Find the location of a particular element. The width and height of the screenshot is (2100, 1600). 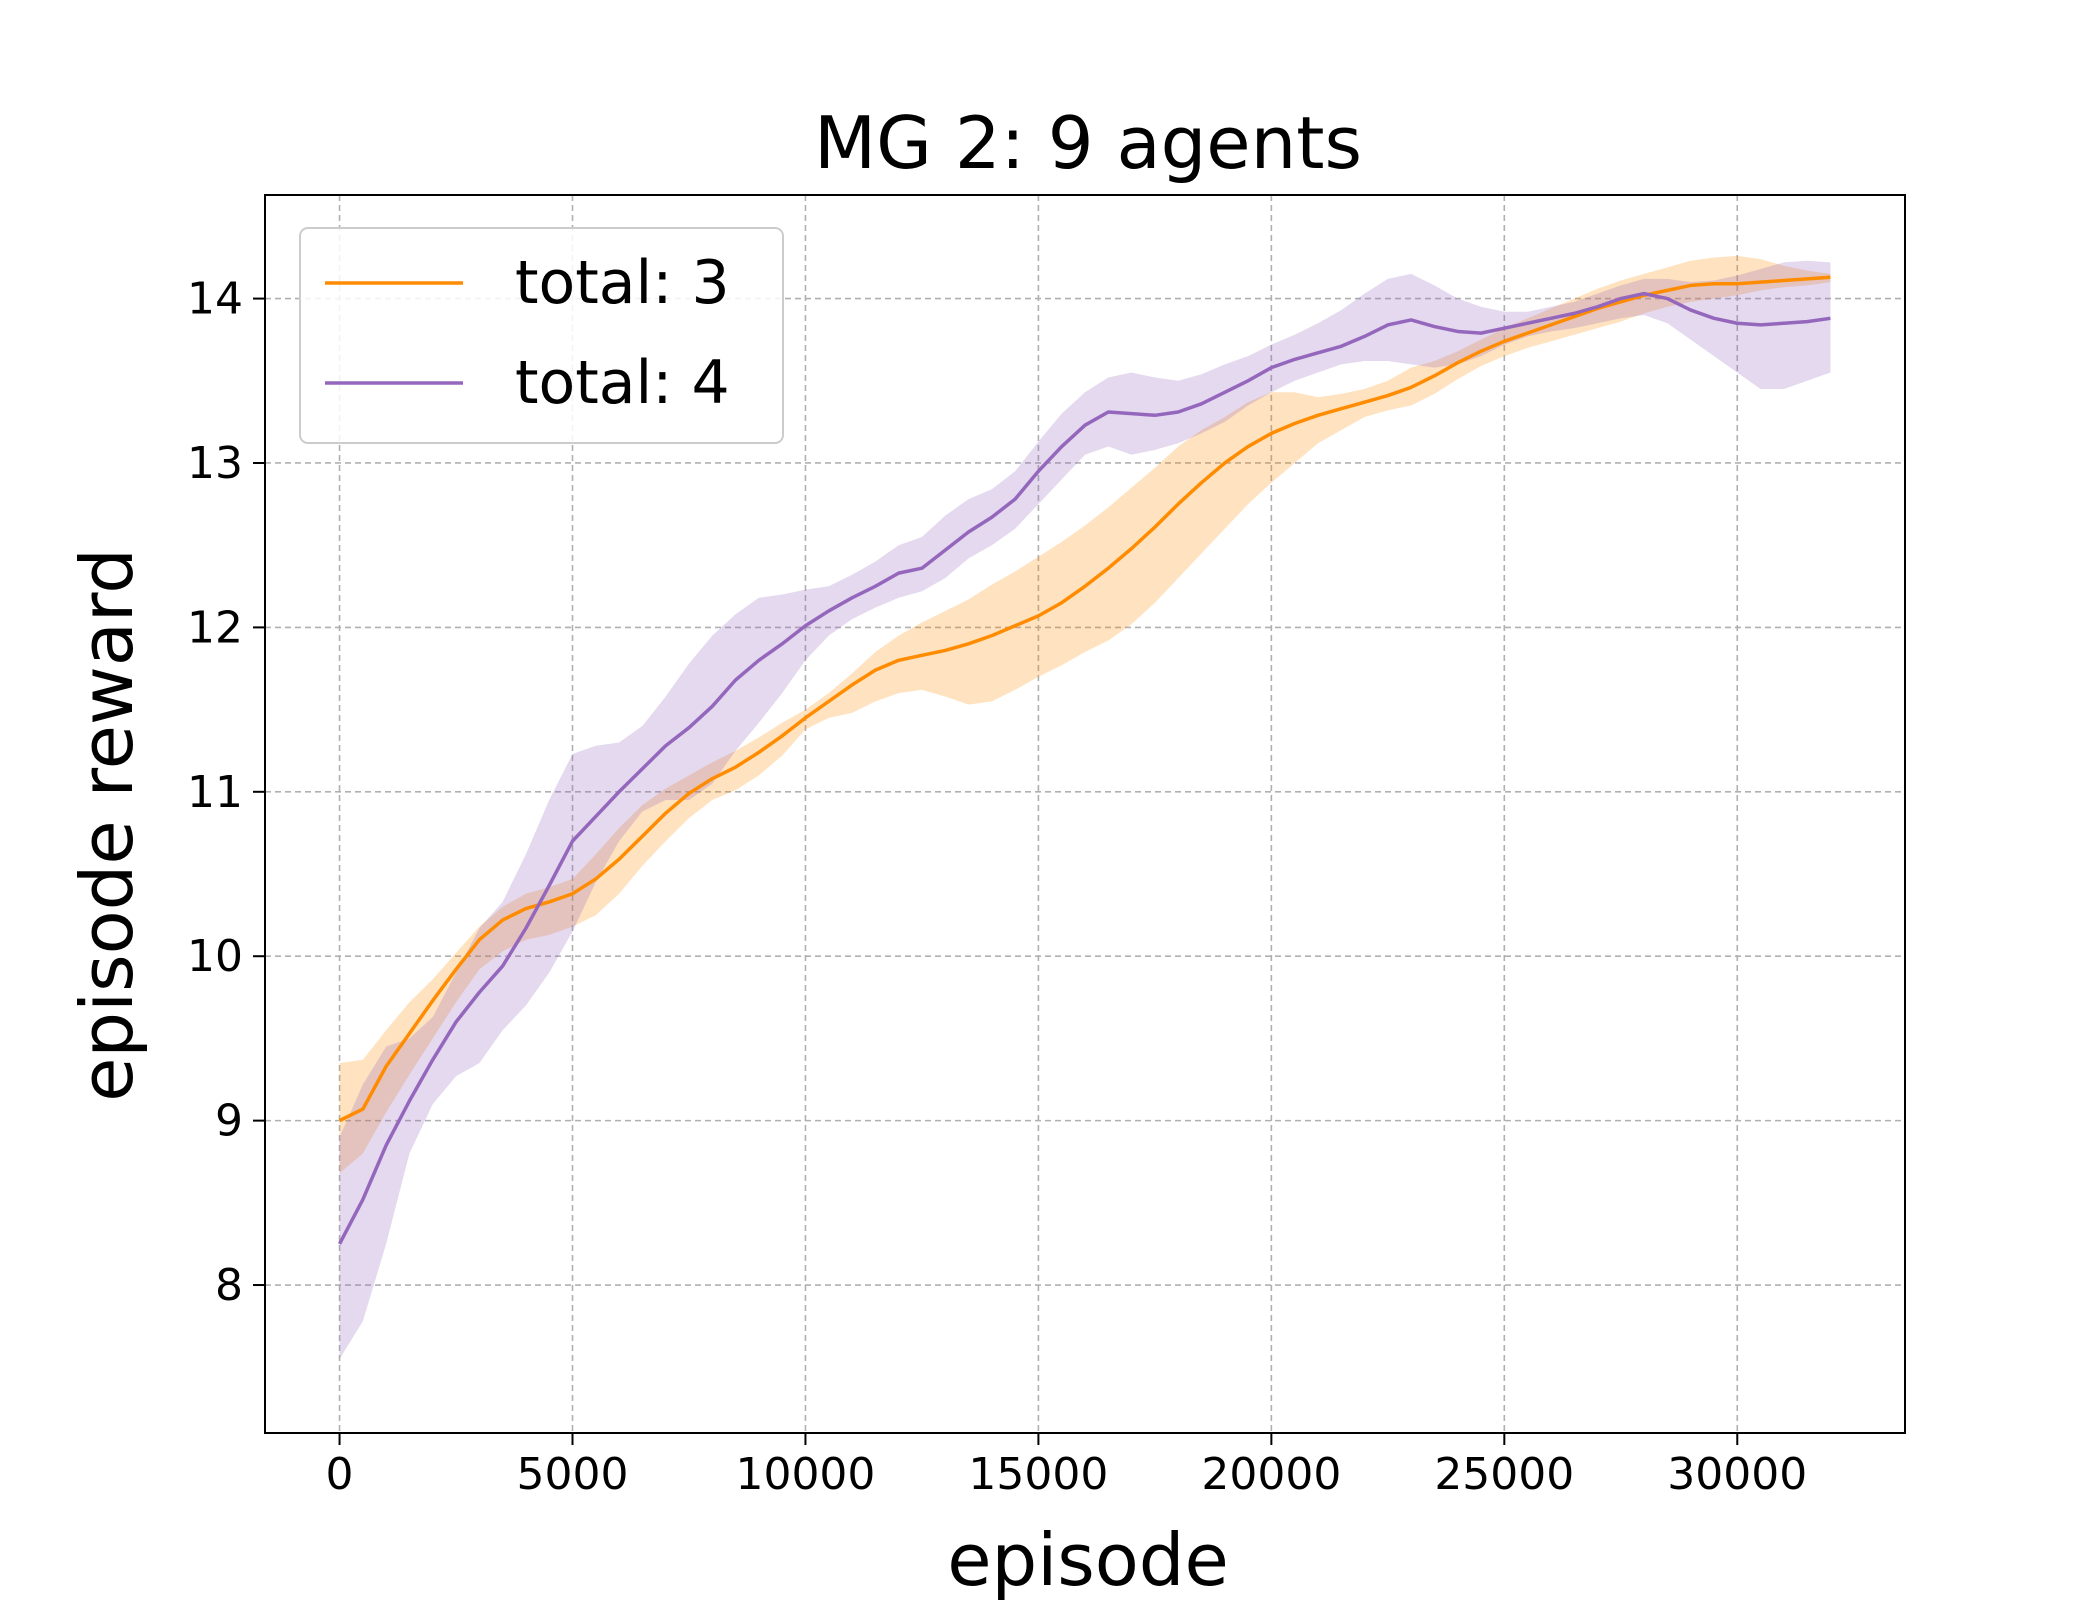

y-axis-ticks: 8 9 10 11 12 13 14 is located at coordinates (226, 792).